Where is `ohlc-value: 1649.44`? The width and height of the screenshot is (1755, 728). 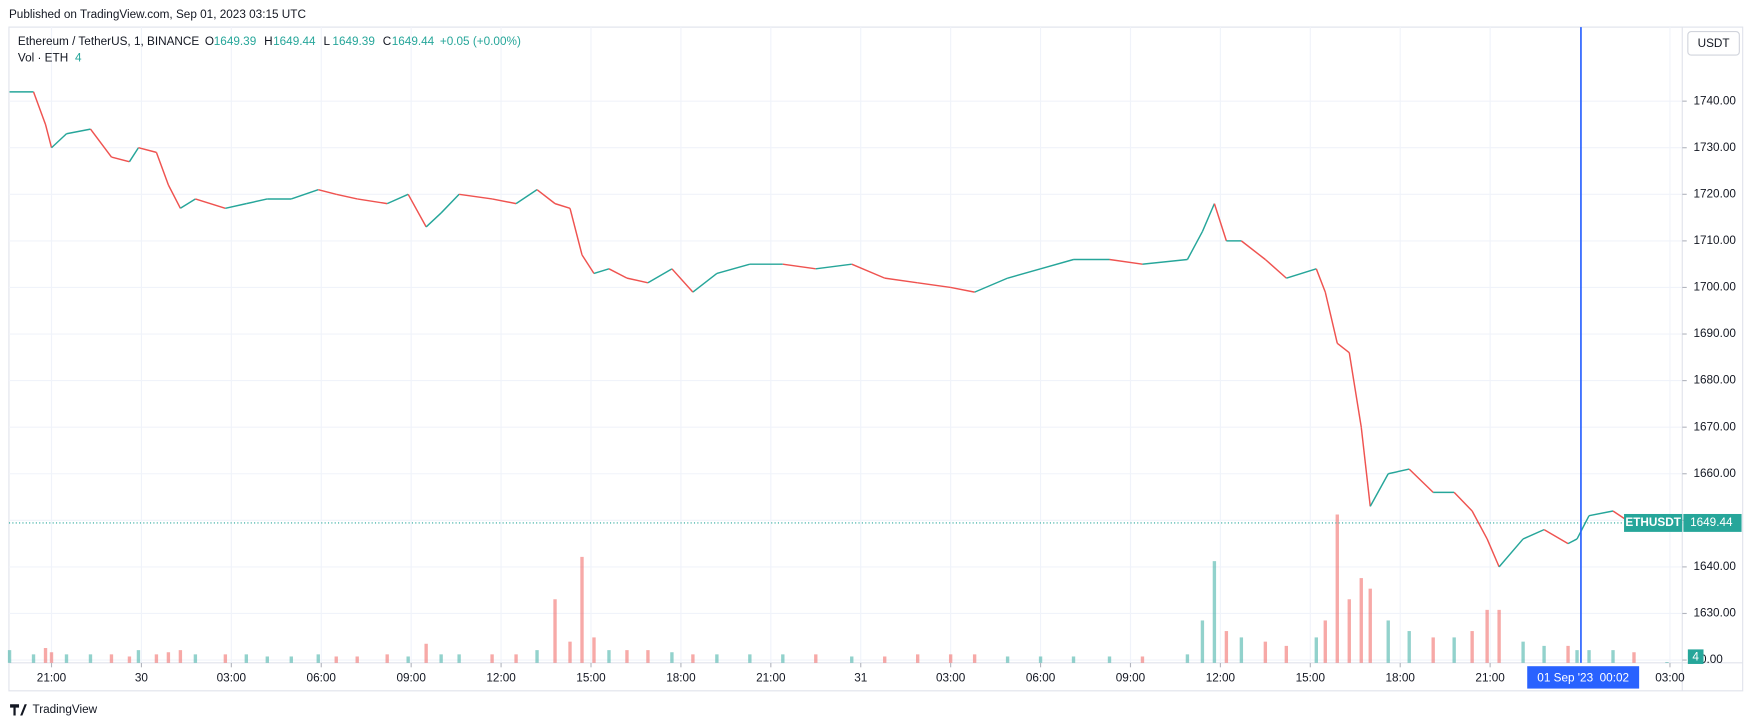
ohlc-value: 1649.44 is located at coordinates (413, 41).